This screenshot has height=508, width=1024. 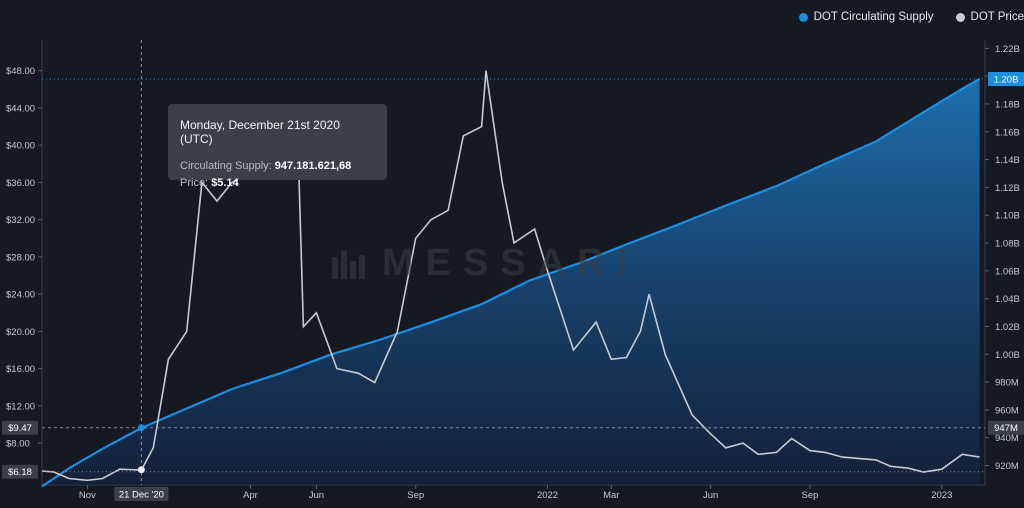 I want to click on supply-last-marker-text: 1.20B, so click(x=1006, y=79).